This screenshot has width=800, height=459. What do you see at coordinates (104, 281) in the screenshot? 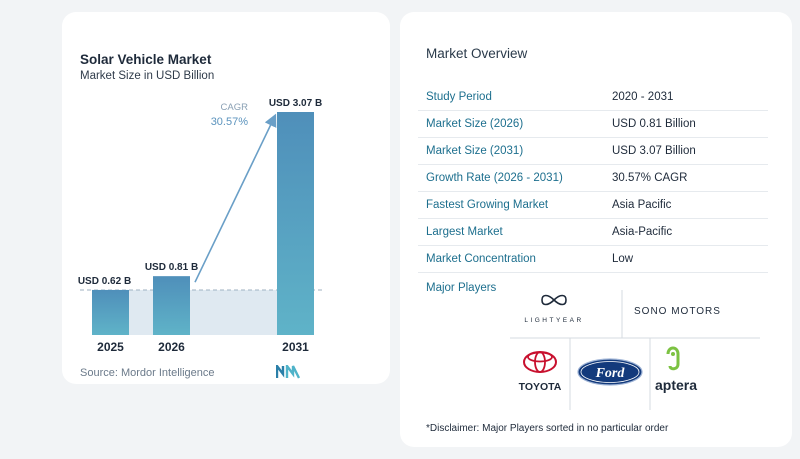
I see `value-label-2025: USD 0.62 B` at bounding box center [104, 281].